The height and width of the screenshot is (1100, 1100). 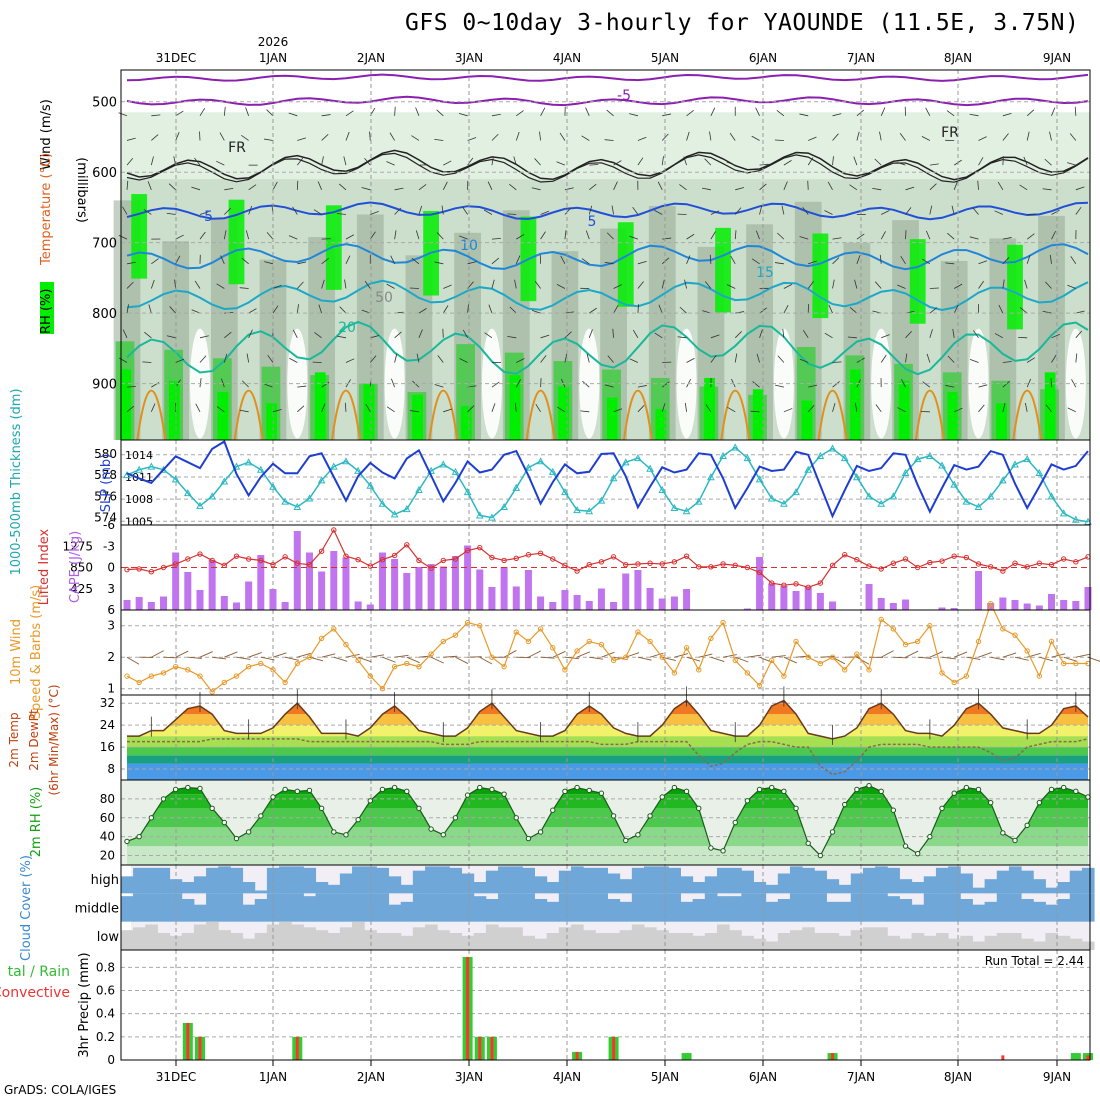 I want to click on rh-tick-40: 40, so click(x=107, y=837).